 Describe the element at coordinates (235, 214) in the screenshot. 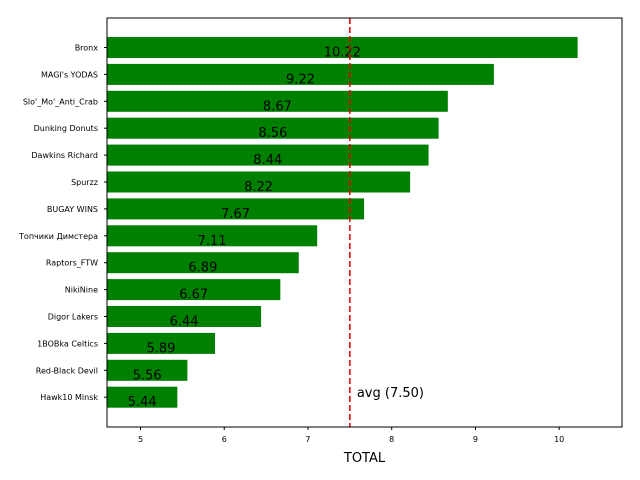

I see `bar-value-label: 7.67` at that location.